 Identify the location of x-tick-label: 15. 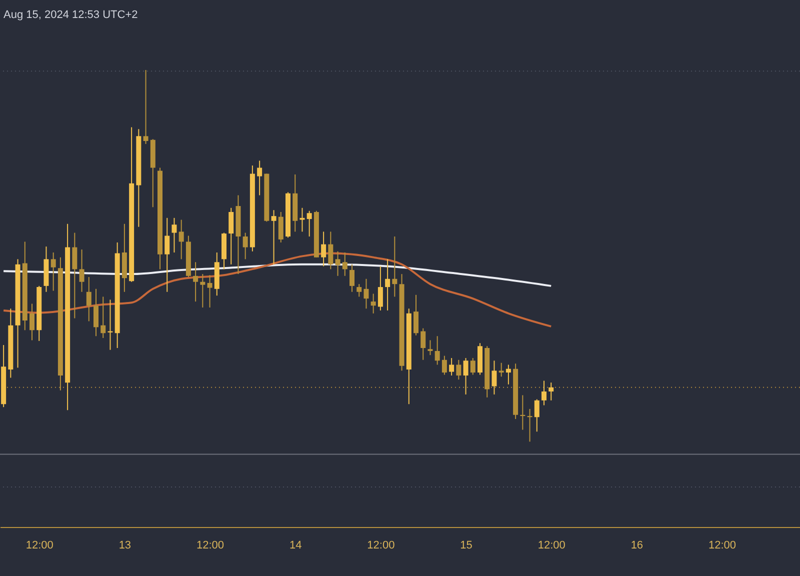
(466, 546).